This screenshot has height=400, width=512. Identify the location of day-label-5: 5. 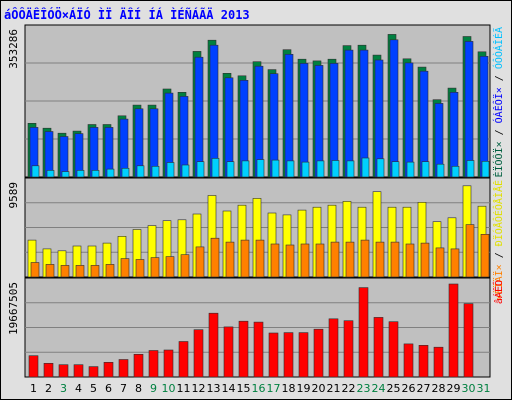
(93, 388).